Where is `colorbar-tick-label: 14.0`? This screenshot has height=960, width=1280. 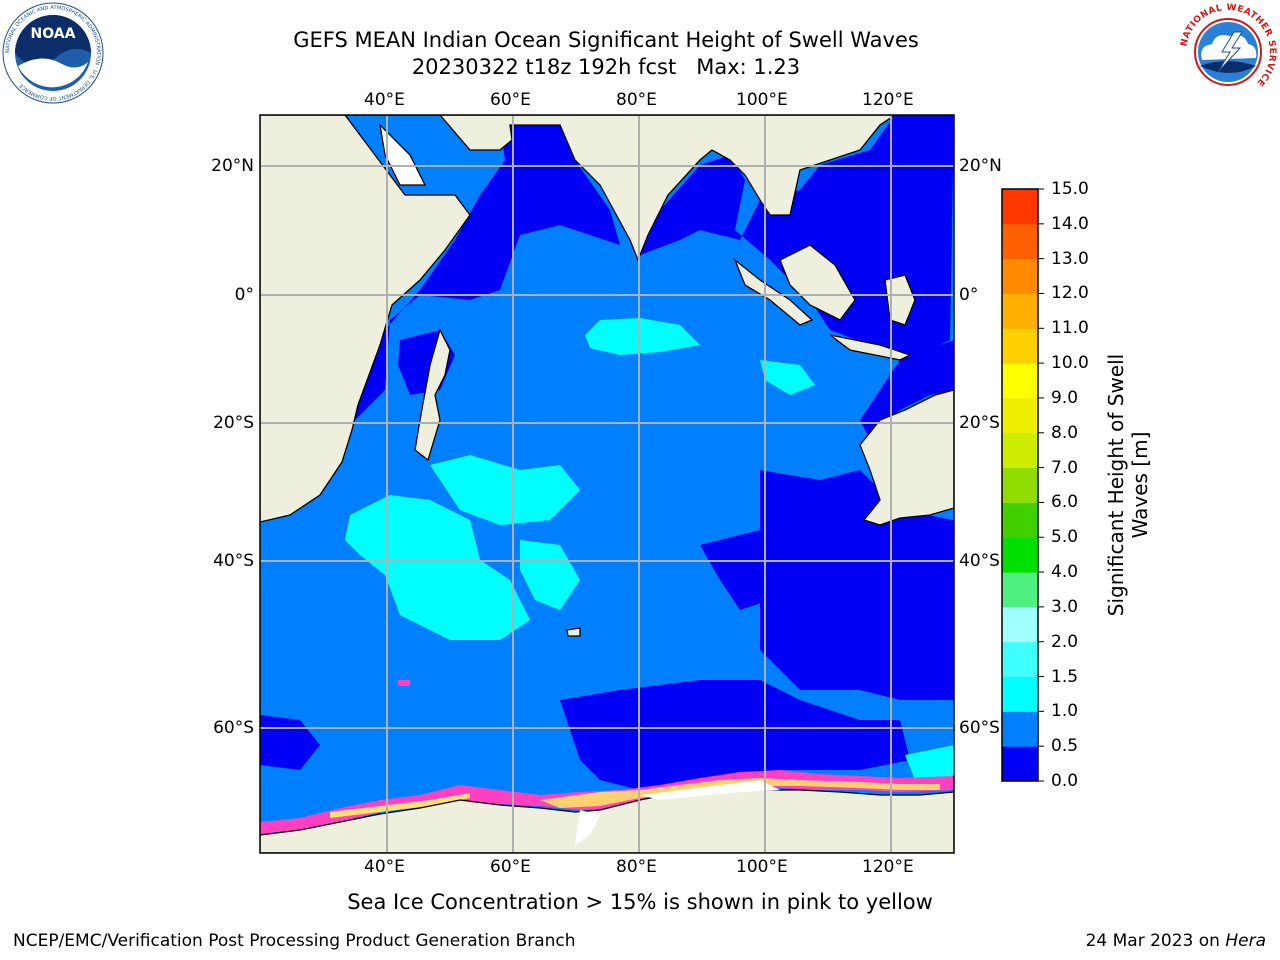 colorbar-tick-label: 14.0 is located at coordinates (1070, 223).